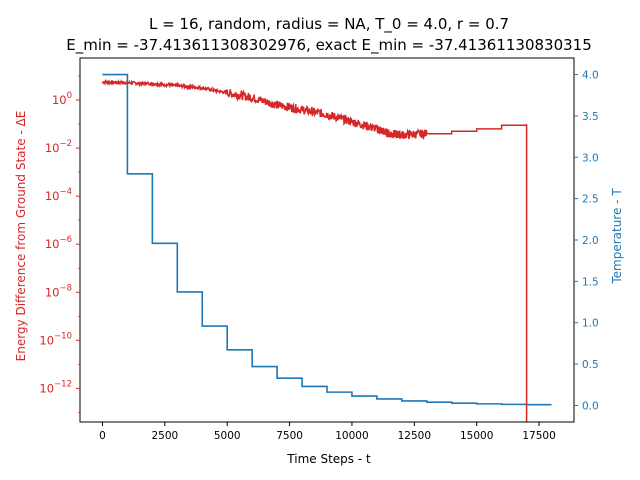 This screenshot has height=480, width=640. What do you see at coordinates (476, 436) in the screenshot?
I see `x-tick-label: 15000` at bounding box center [476, 436].